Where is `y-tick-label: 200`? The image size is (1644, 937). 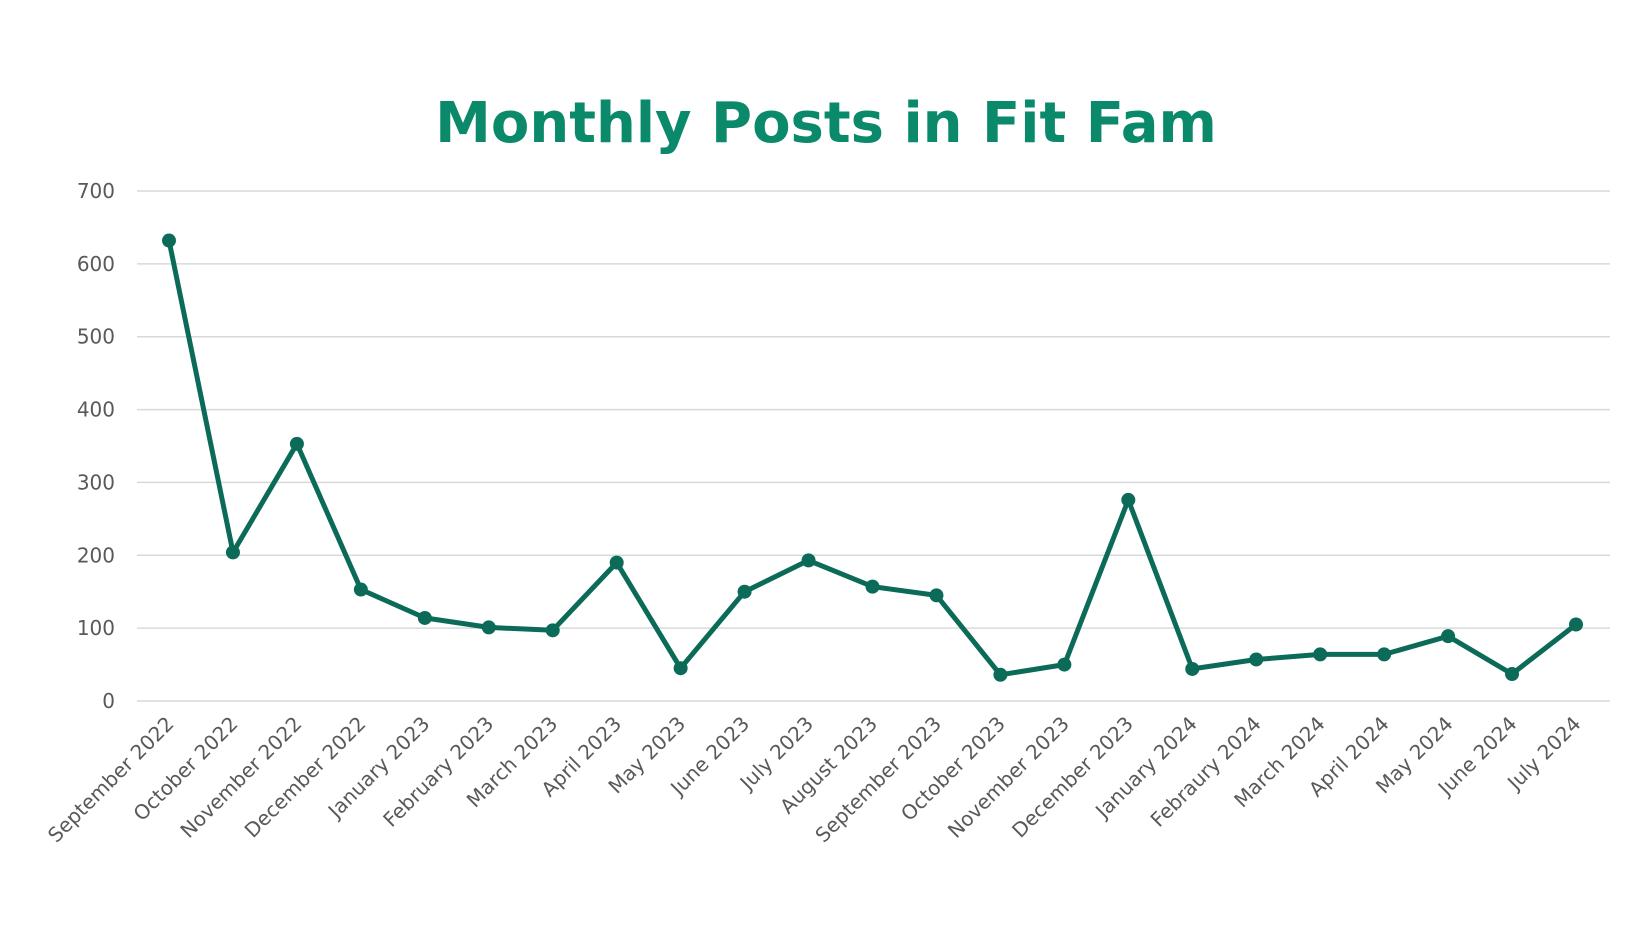 y-tick-label: 200 is located at coordinates (96, 555).